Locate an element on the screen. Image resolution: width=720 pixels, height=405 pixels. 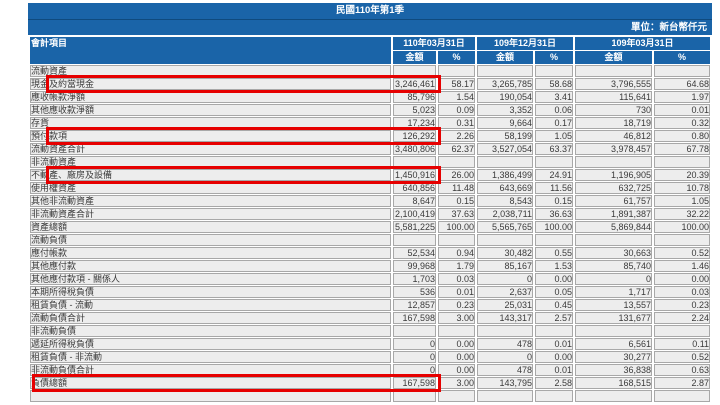
percent-cell: 2.87 is located at coordinates (682, 383).